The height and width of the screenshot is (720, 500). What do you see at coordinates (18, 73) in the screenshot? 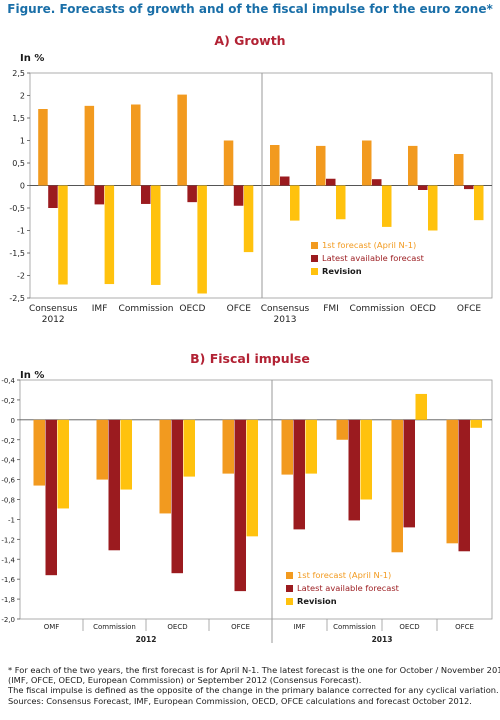
I see `y-tick-label: 2,5` at bounding box center [18, 73].